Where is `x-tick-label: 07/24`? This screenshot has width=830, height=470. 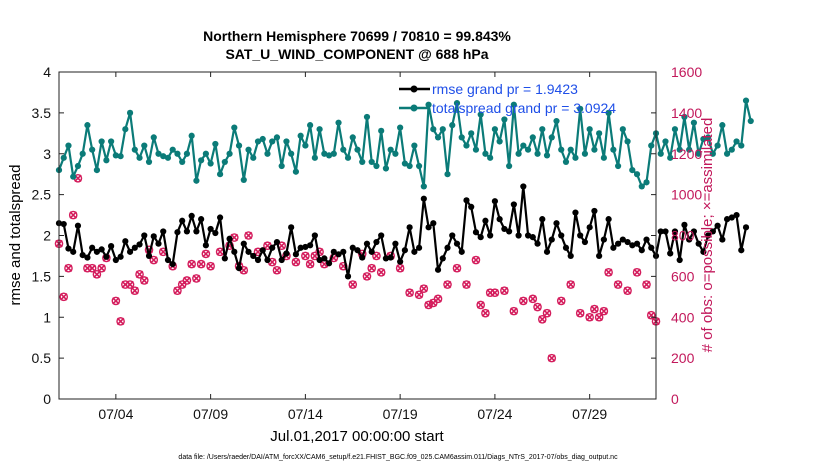 x-tick-label: 07/24 is located at coordinates (494, 414).